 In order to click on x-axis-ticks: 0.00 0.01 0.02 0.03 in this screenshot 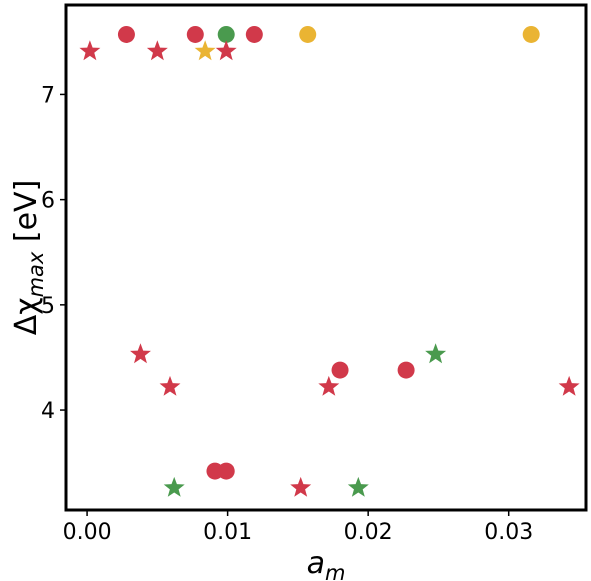, I will do `click(298, 527)`.